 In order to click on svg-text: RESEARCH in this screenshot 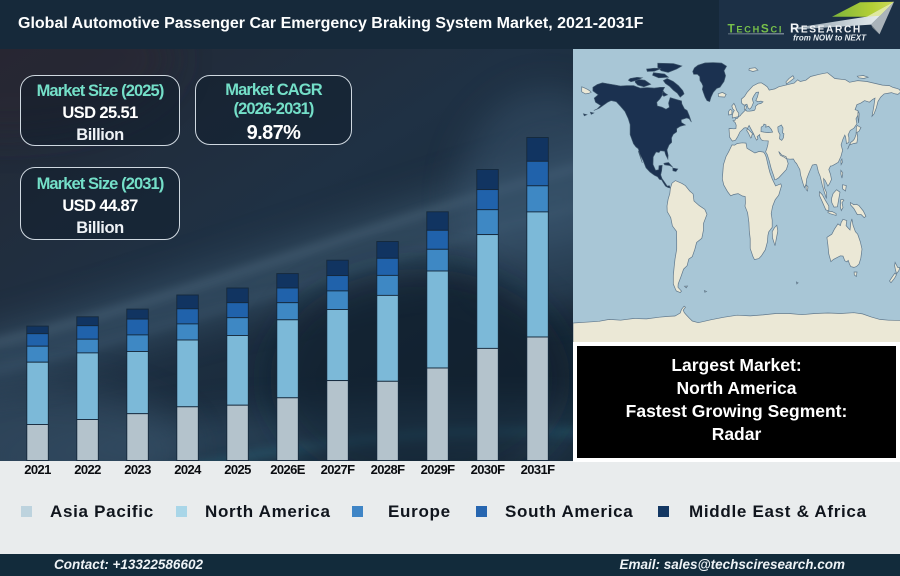, I will do `click(826, 28)`.